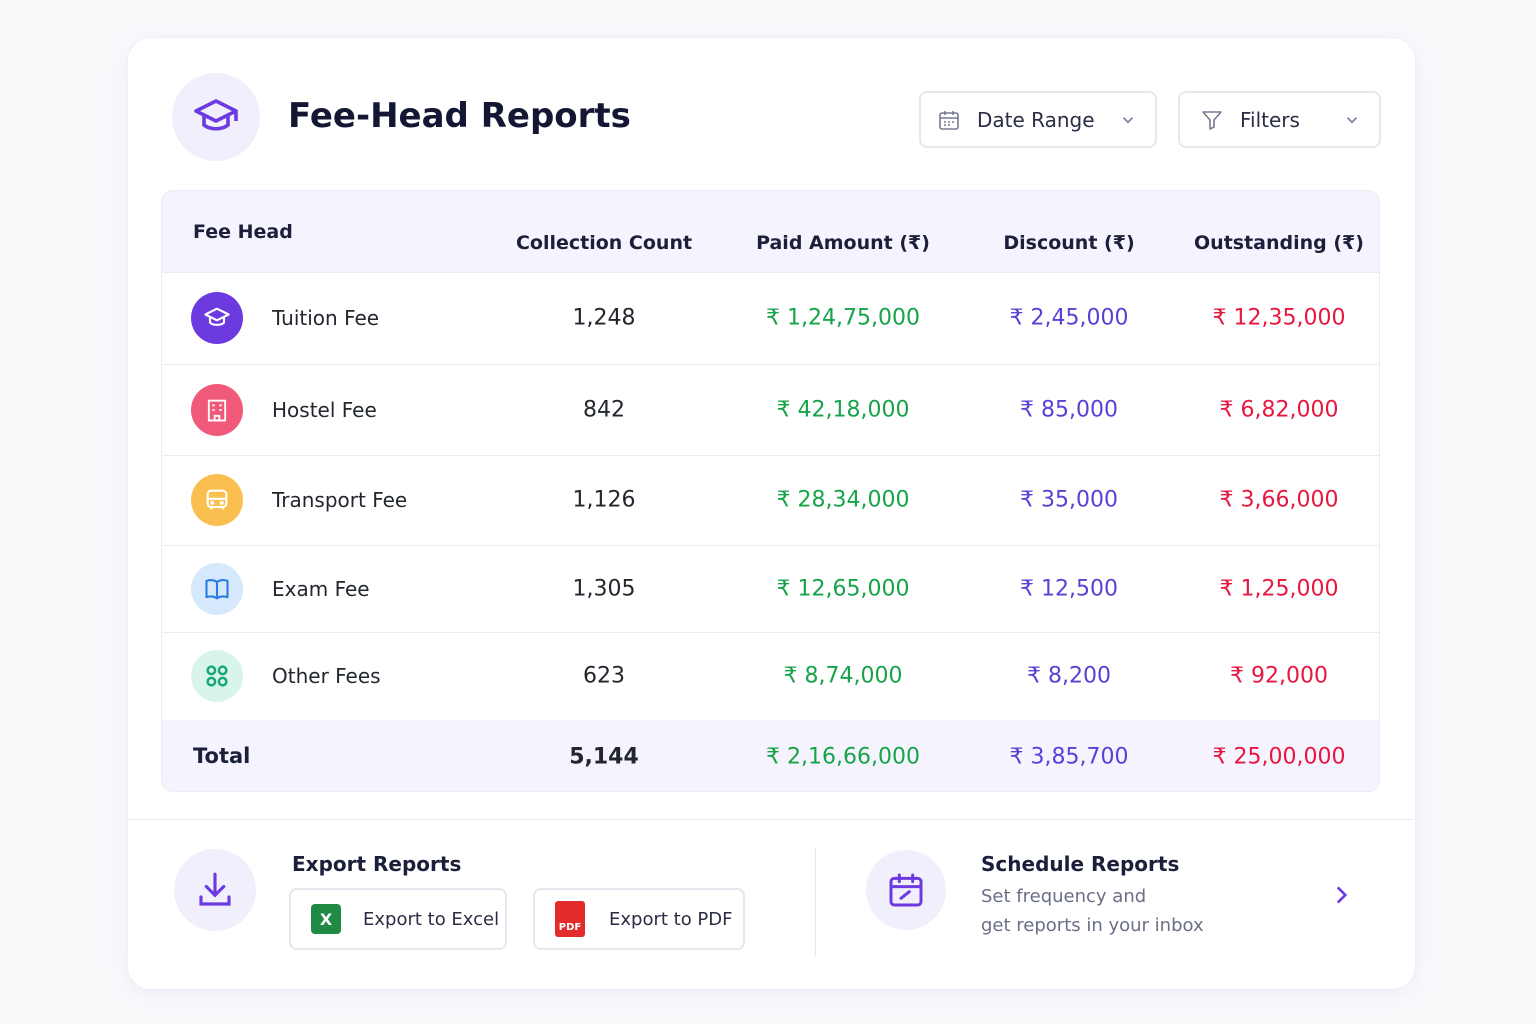 The width and height of the screenshot is (1536, 1024). I want to click on total-cell: 5,144, so click(604, 757).